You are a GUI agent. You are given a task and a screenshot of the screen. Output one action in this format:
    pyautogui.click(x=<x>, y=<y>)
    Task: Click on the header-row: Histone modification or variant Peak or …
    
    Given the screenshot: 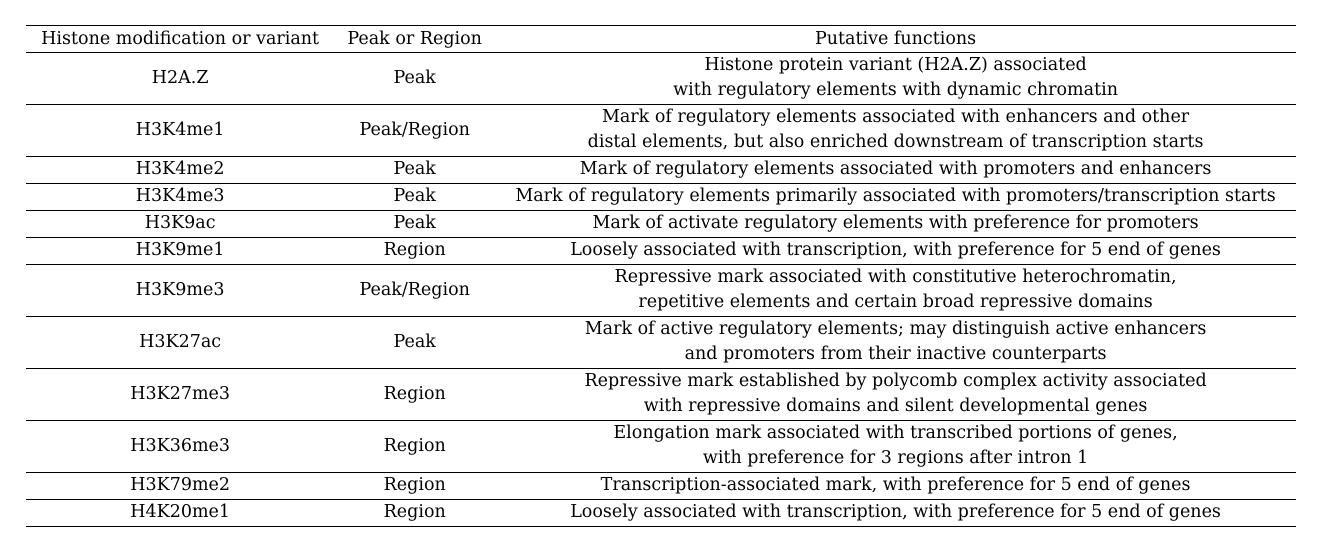 What is the action you would take?
    pyautogui.click(x=661, y=39)
    